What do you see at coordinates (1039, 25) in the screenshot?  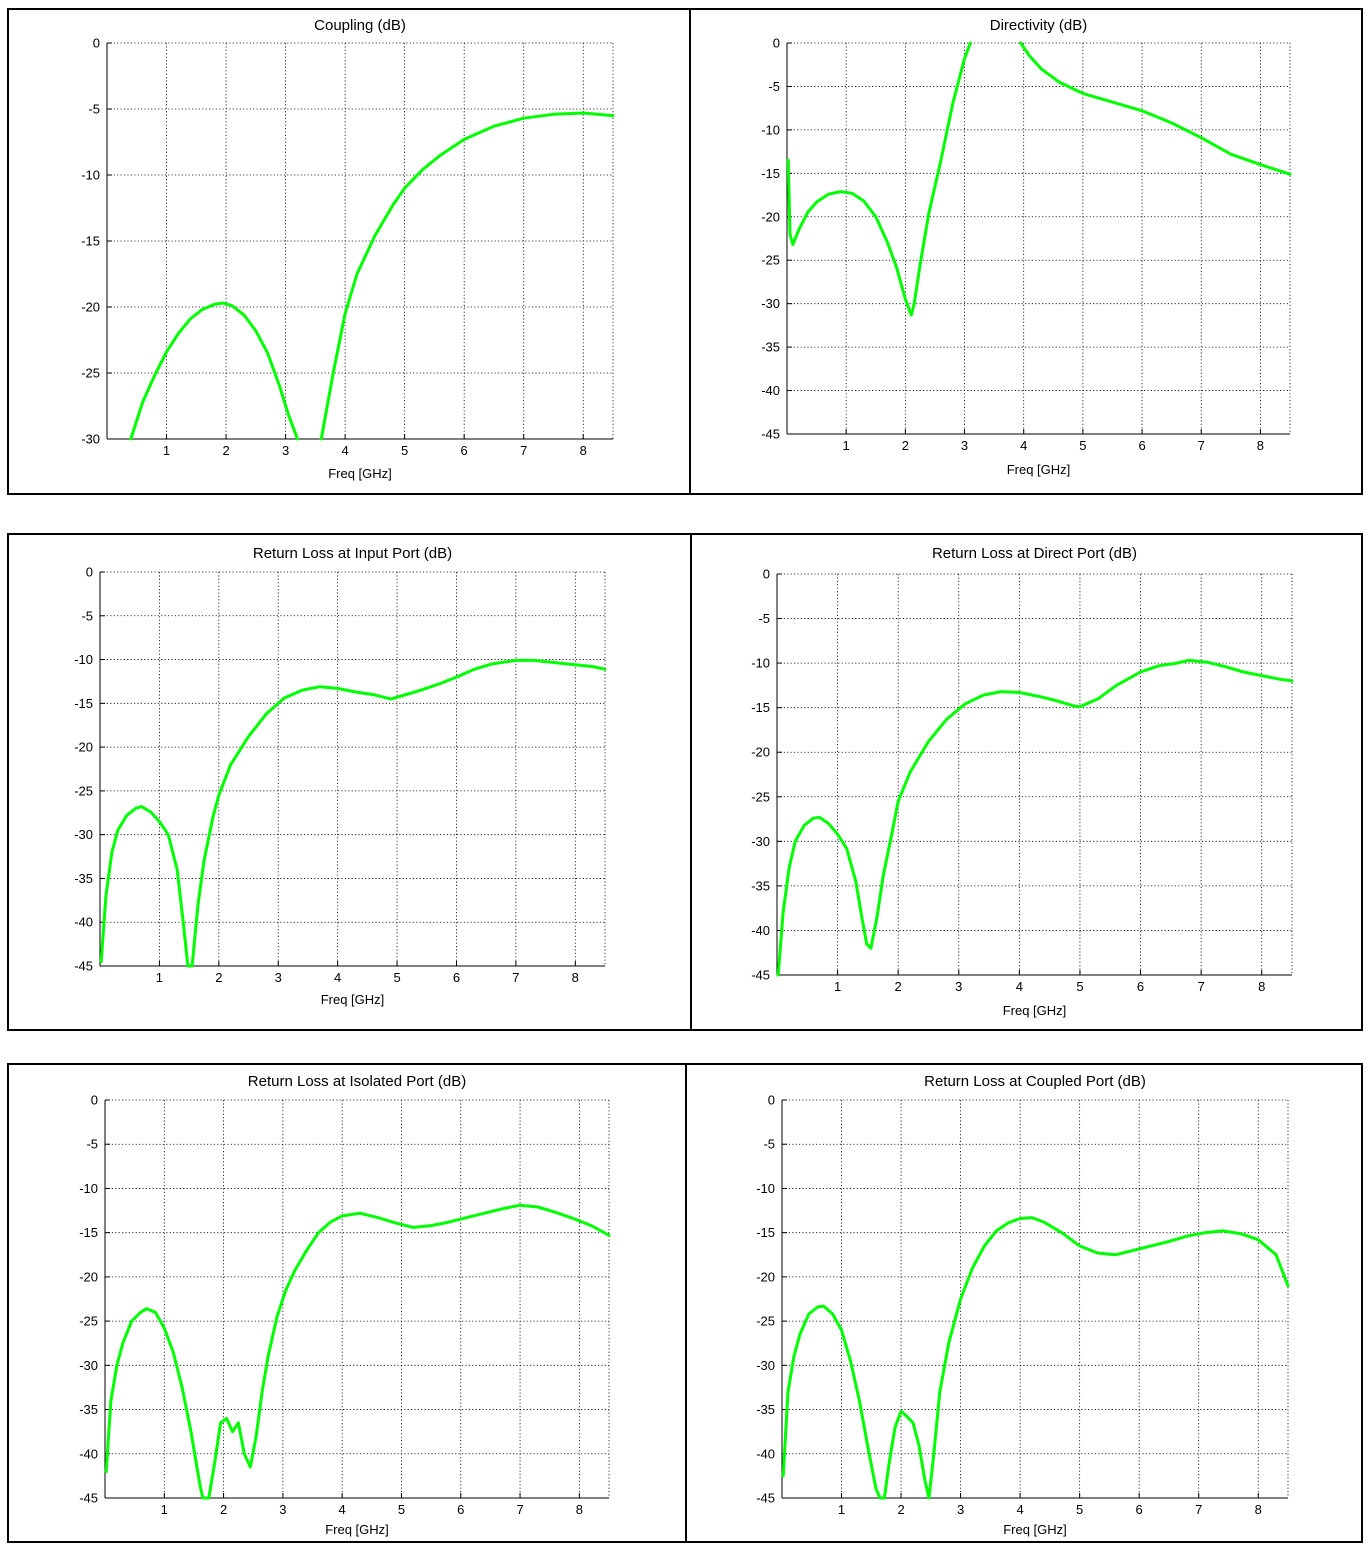 I see `chart-title: Directivity (dB)` at bounding box center [1039, 25].